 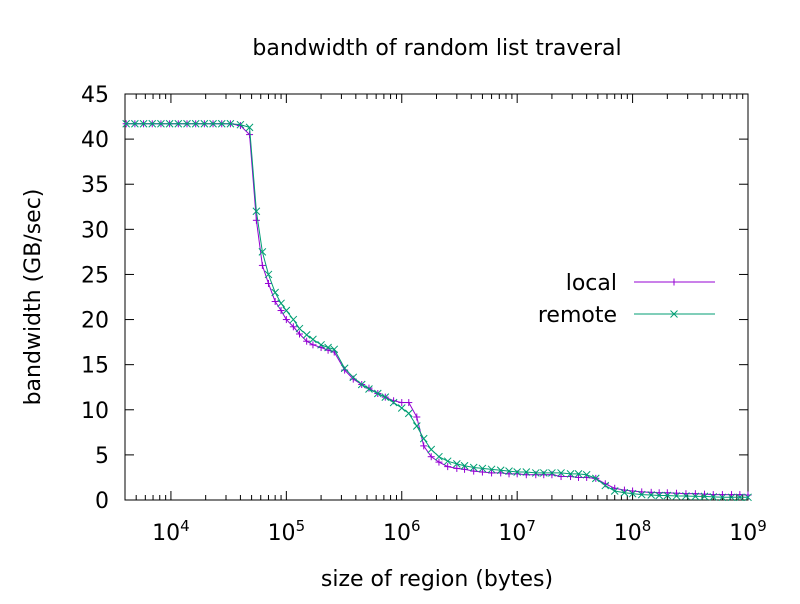 What do you see at coordinates (626, 299) in the screenshot?
I see `legend: local remote` at bounding box center [626, 299].